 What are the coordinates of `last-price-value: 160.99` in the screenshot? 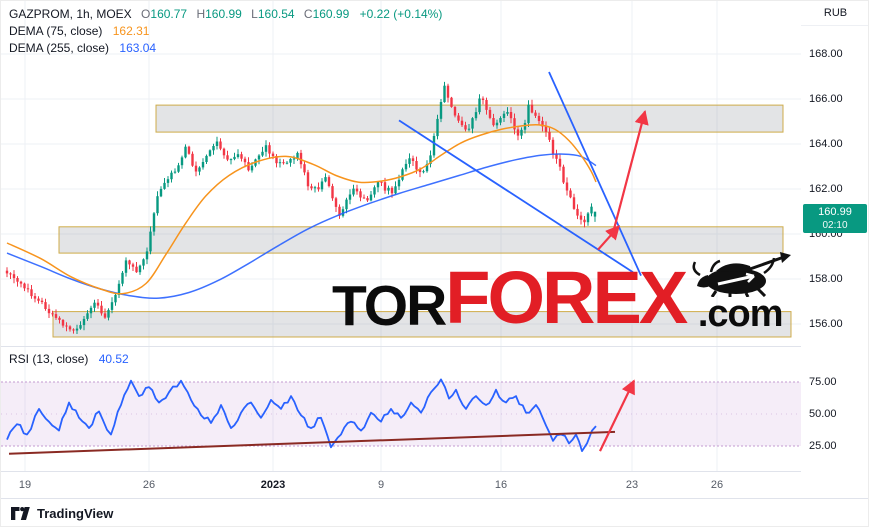 It's located at (835, 212).